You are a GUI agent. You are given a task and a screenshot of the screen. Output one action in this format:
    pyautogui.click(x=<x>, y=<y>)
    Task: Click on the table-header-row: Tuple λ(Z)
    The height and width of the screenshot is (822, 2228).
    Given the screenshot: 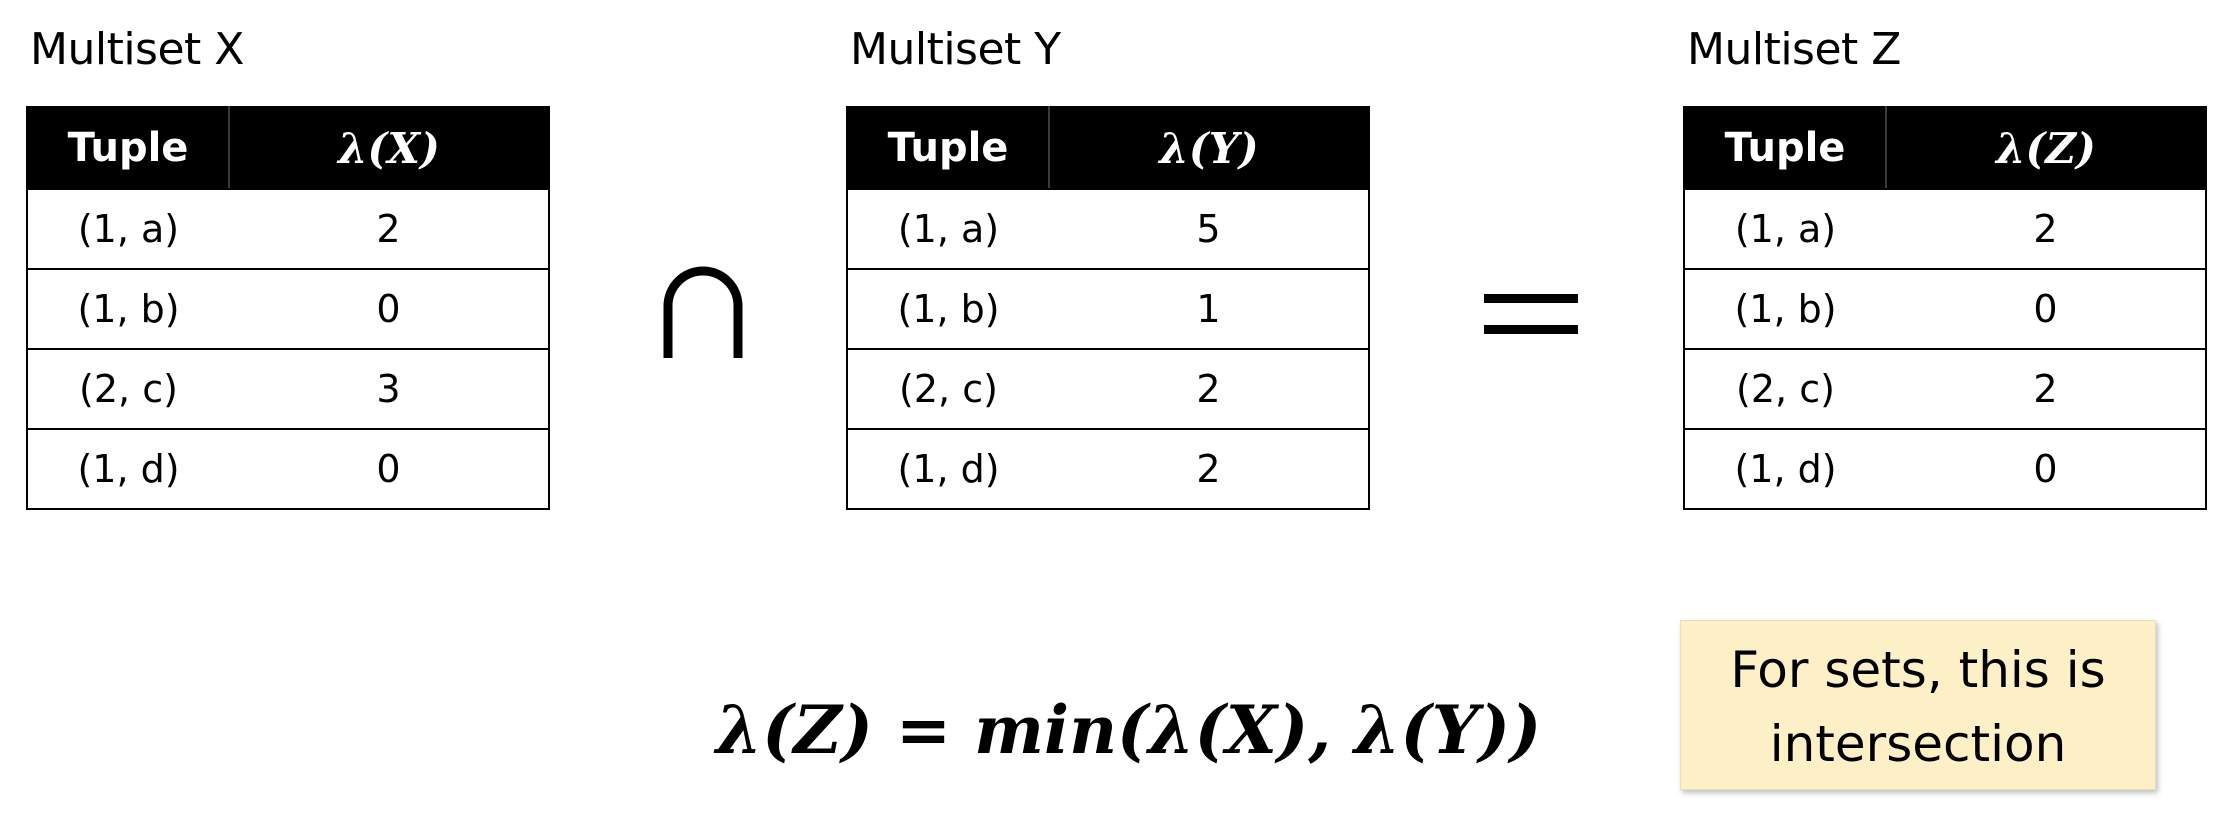 What is the action you would take?
    pyautogui.click(x=1945, y=148)
    